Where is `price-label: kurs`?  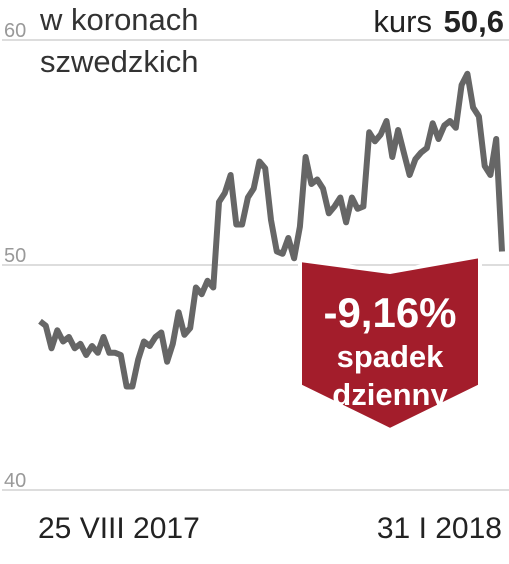 price-label: kurs is located at coordinates (402, 21).